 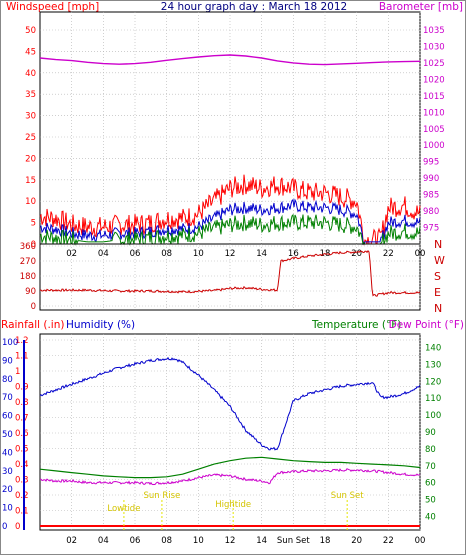 I want to click on rainfall-tick-label: 0, so click(x=17, y=527).